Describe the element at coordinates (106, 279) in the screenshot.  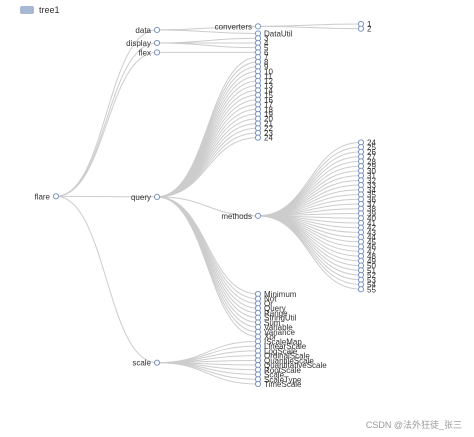
I see `tree-link-flare-scale` at that location.